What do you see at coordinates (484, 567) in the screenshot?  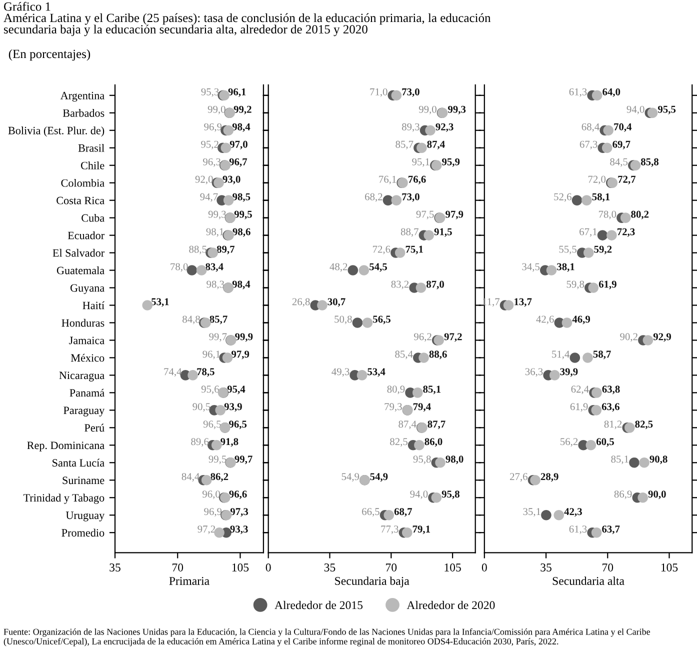 I see `x-tick-label: 0` at bounding box center [484, 567].